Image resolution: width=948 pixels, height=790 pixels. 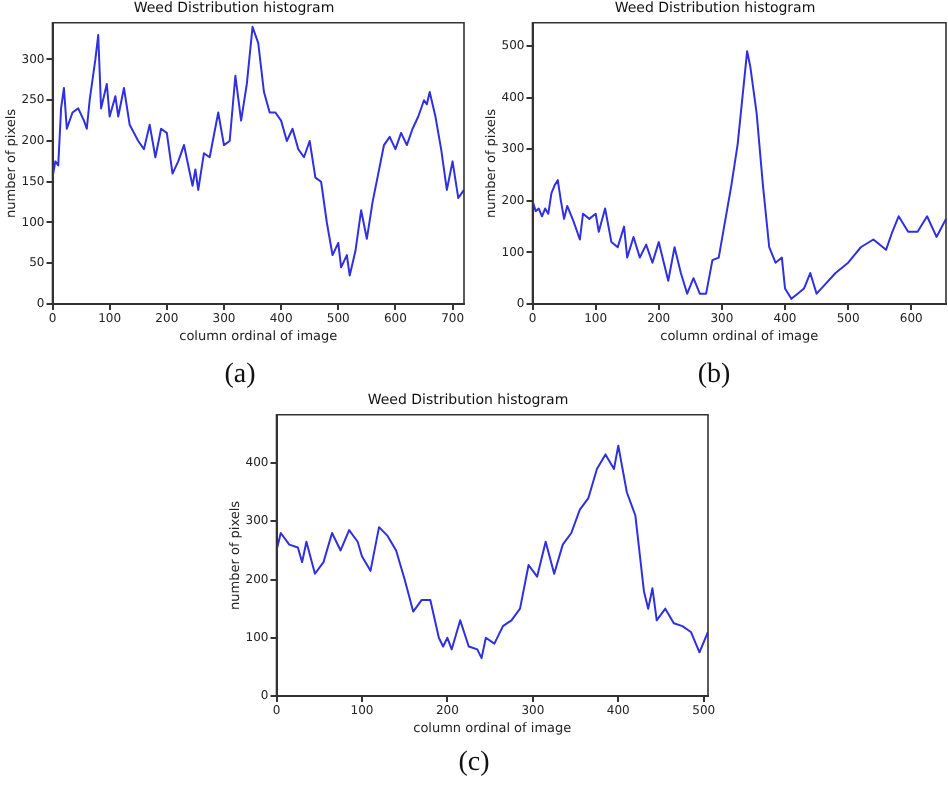 I want to click on text: (a), so click(x=240, y=376).